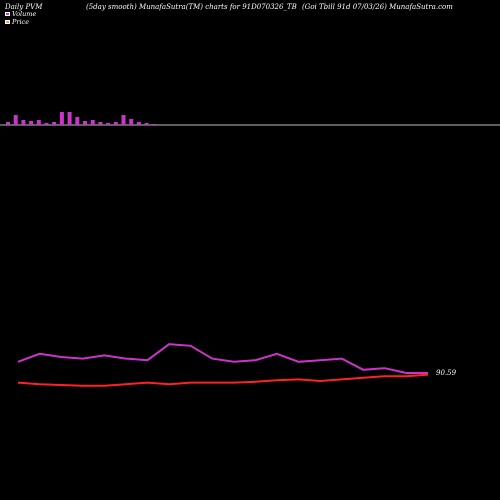 This screenshot has height=500, width=500. I want to click on chart-title-right: (Goi Tbill 91d 07/03/26) MunafaSutra.com, so click(377, 7).